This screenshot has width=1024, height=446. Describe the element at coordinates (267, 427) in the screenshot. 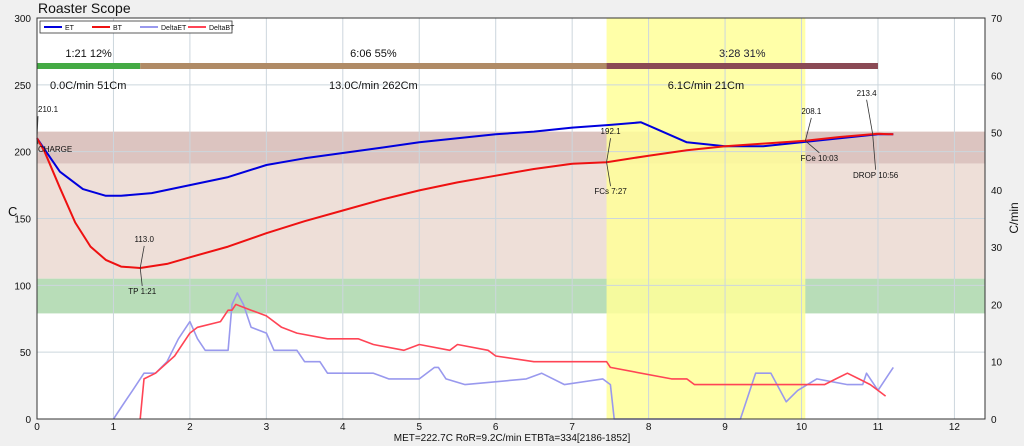

I see `x-tick-label: 3` at that location.